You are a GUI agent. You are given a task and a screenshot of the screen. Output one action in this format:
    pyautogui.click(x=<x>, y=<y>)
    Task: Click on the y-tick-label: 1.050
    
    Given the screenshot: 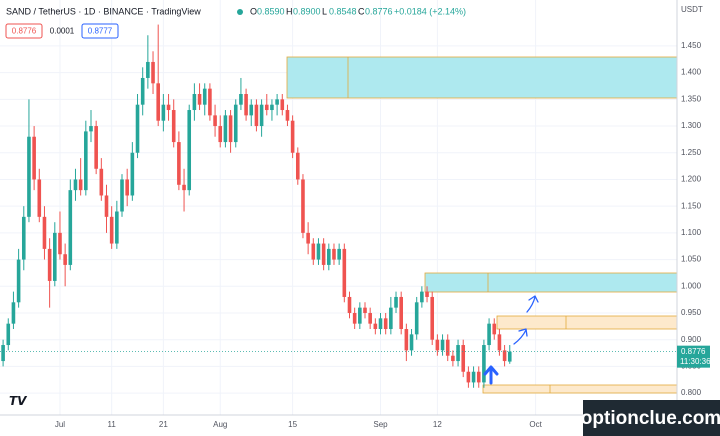 What is the action you would take?
    pyautogui.click(x=691, y=259)
    